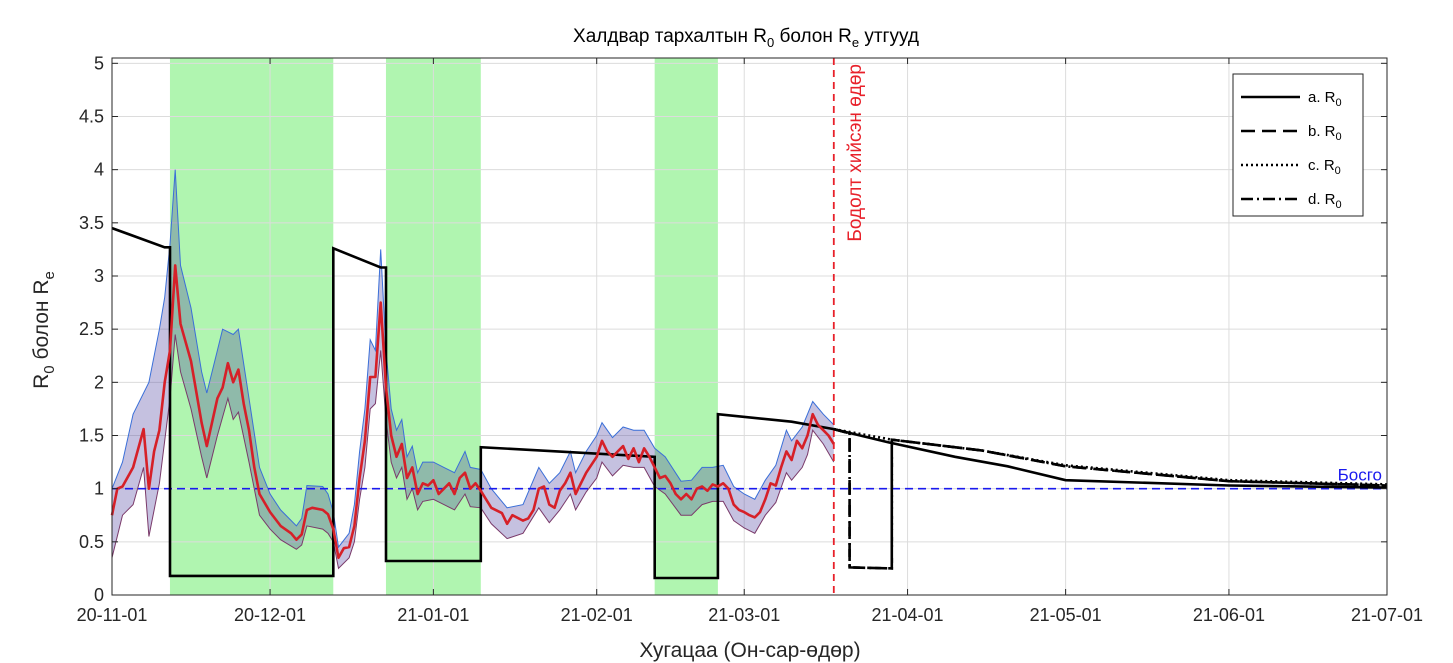 This screenshot has height=663, width=1453. What do you see at coordinates (1387, 615) in the screenshot?
I see `x-tick-label: 21-07-01` at bounding box center [1387, 615].